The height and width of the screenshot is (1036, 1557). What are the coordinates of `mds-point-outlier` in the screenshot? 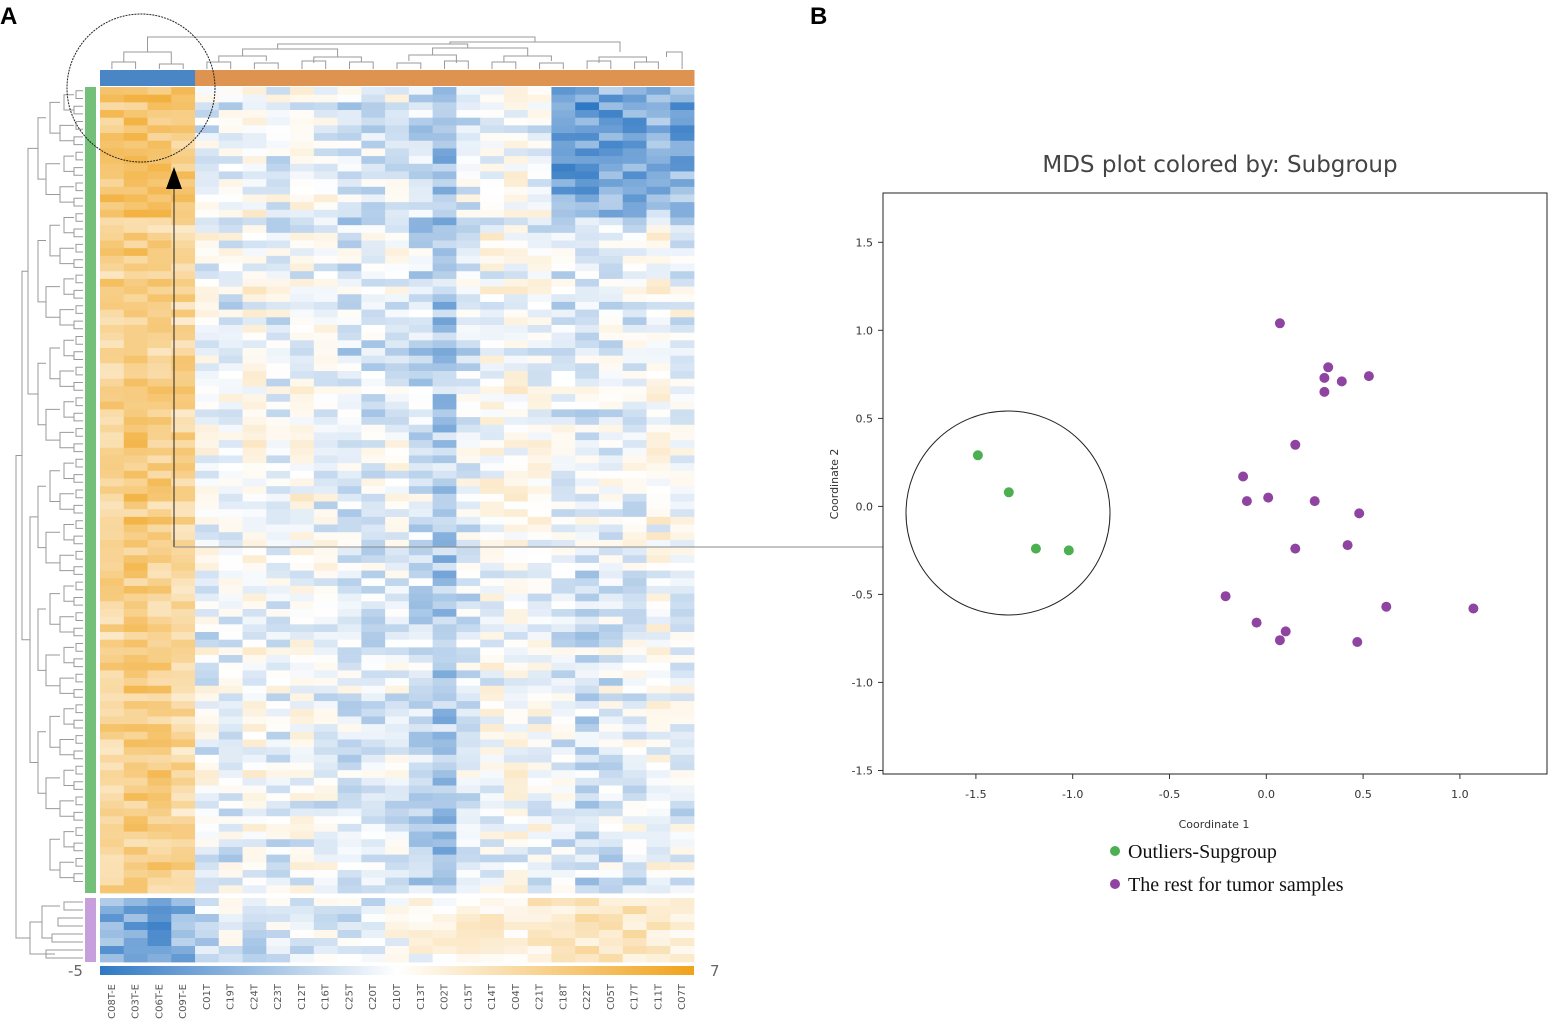 It's located at (1035, 548).